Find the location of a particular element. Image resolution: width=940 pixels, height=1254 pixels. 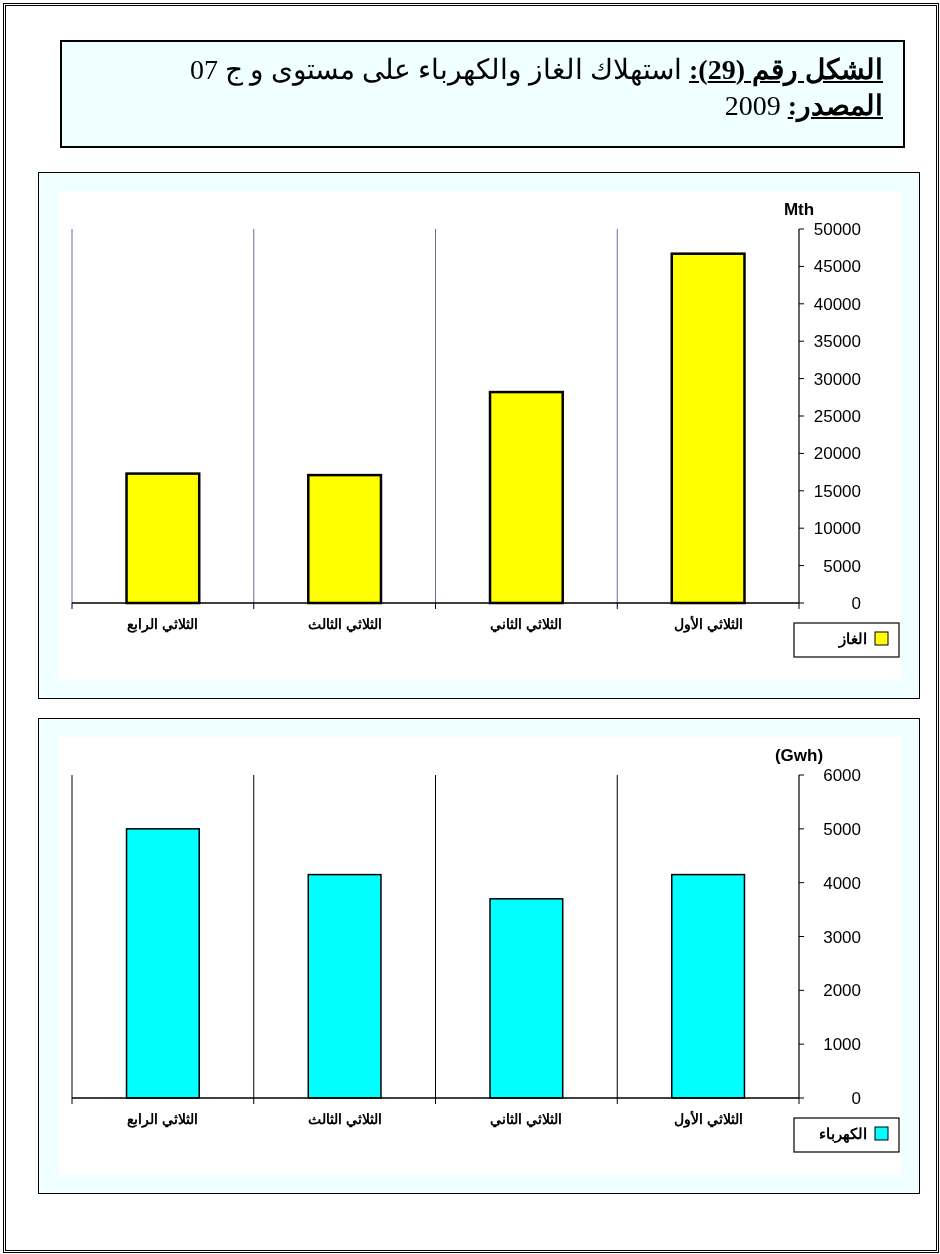

y-tick-label: 30000 is located at coordinates (837, 379).